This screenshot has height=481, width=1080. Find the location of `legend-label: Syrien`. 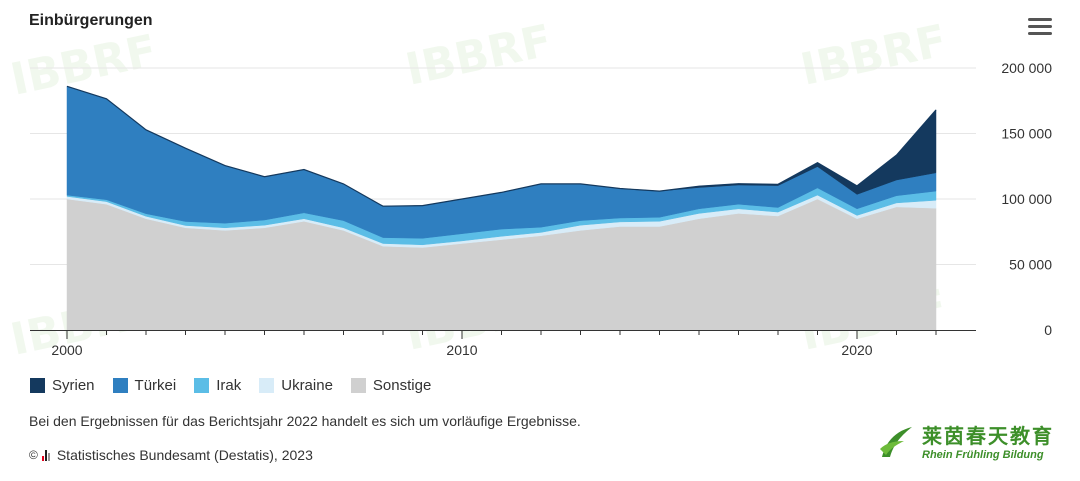

legend-label: Syrien is located at coordinates (73, 385).